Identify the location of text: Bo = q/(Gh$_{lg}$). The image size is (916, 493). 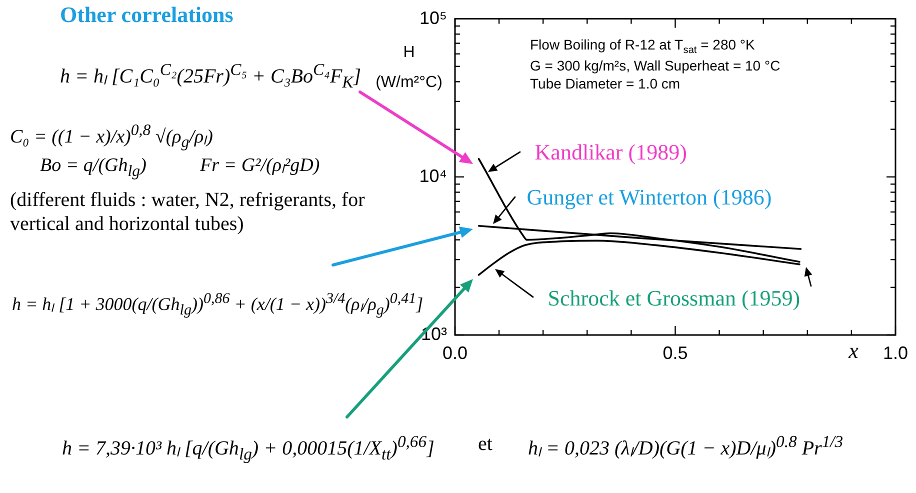
(93, 168).